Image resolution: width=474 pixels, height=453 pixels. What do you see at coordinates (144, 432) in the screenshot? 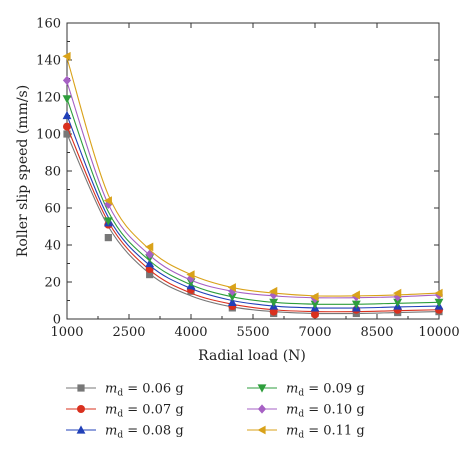
I see `legend-label: md = 0.08 g` at bounding box center [144, 432].